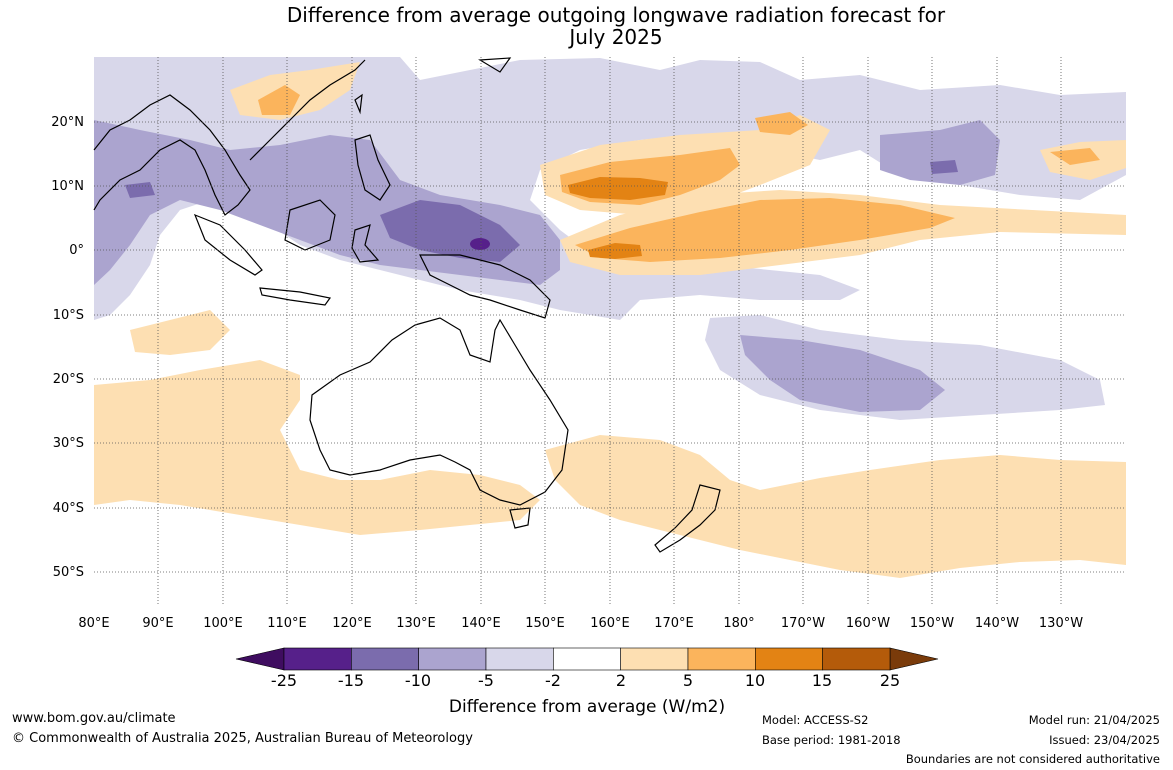  I want to click on orange-medium-region-asia, so click(279, 100).